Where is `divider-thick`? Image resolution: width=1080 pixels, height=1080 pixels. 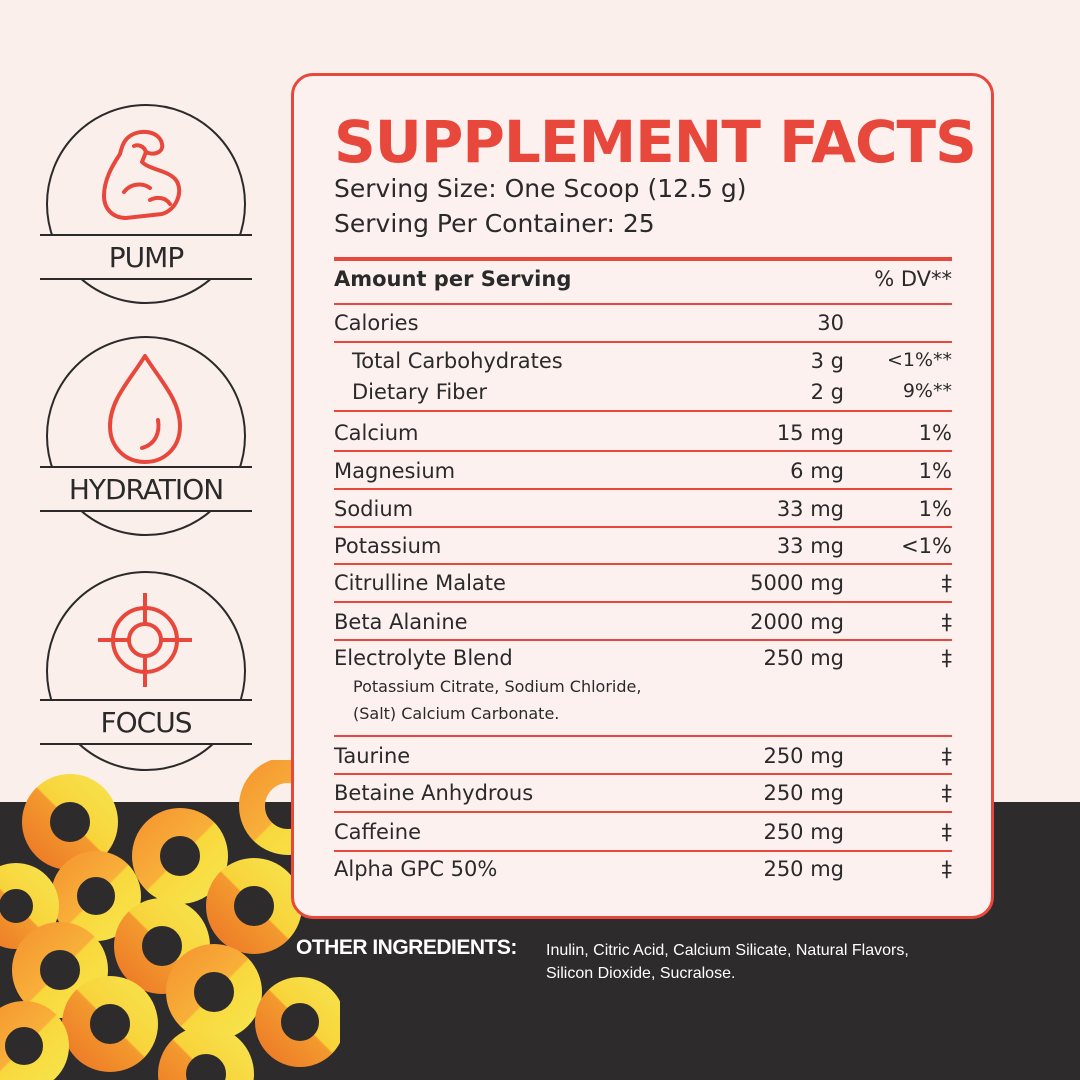 divider-thick is located at coordinates (643, 259).